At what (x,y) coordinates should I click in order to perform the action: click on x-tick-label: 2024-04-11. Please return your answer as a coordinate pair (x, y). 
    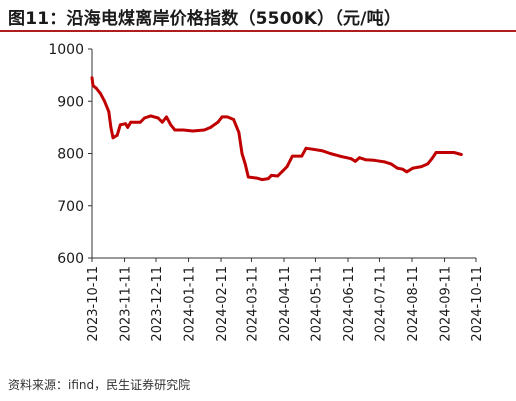
    Looking at the image, I should click on (285, 304).